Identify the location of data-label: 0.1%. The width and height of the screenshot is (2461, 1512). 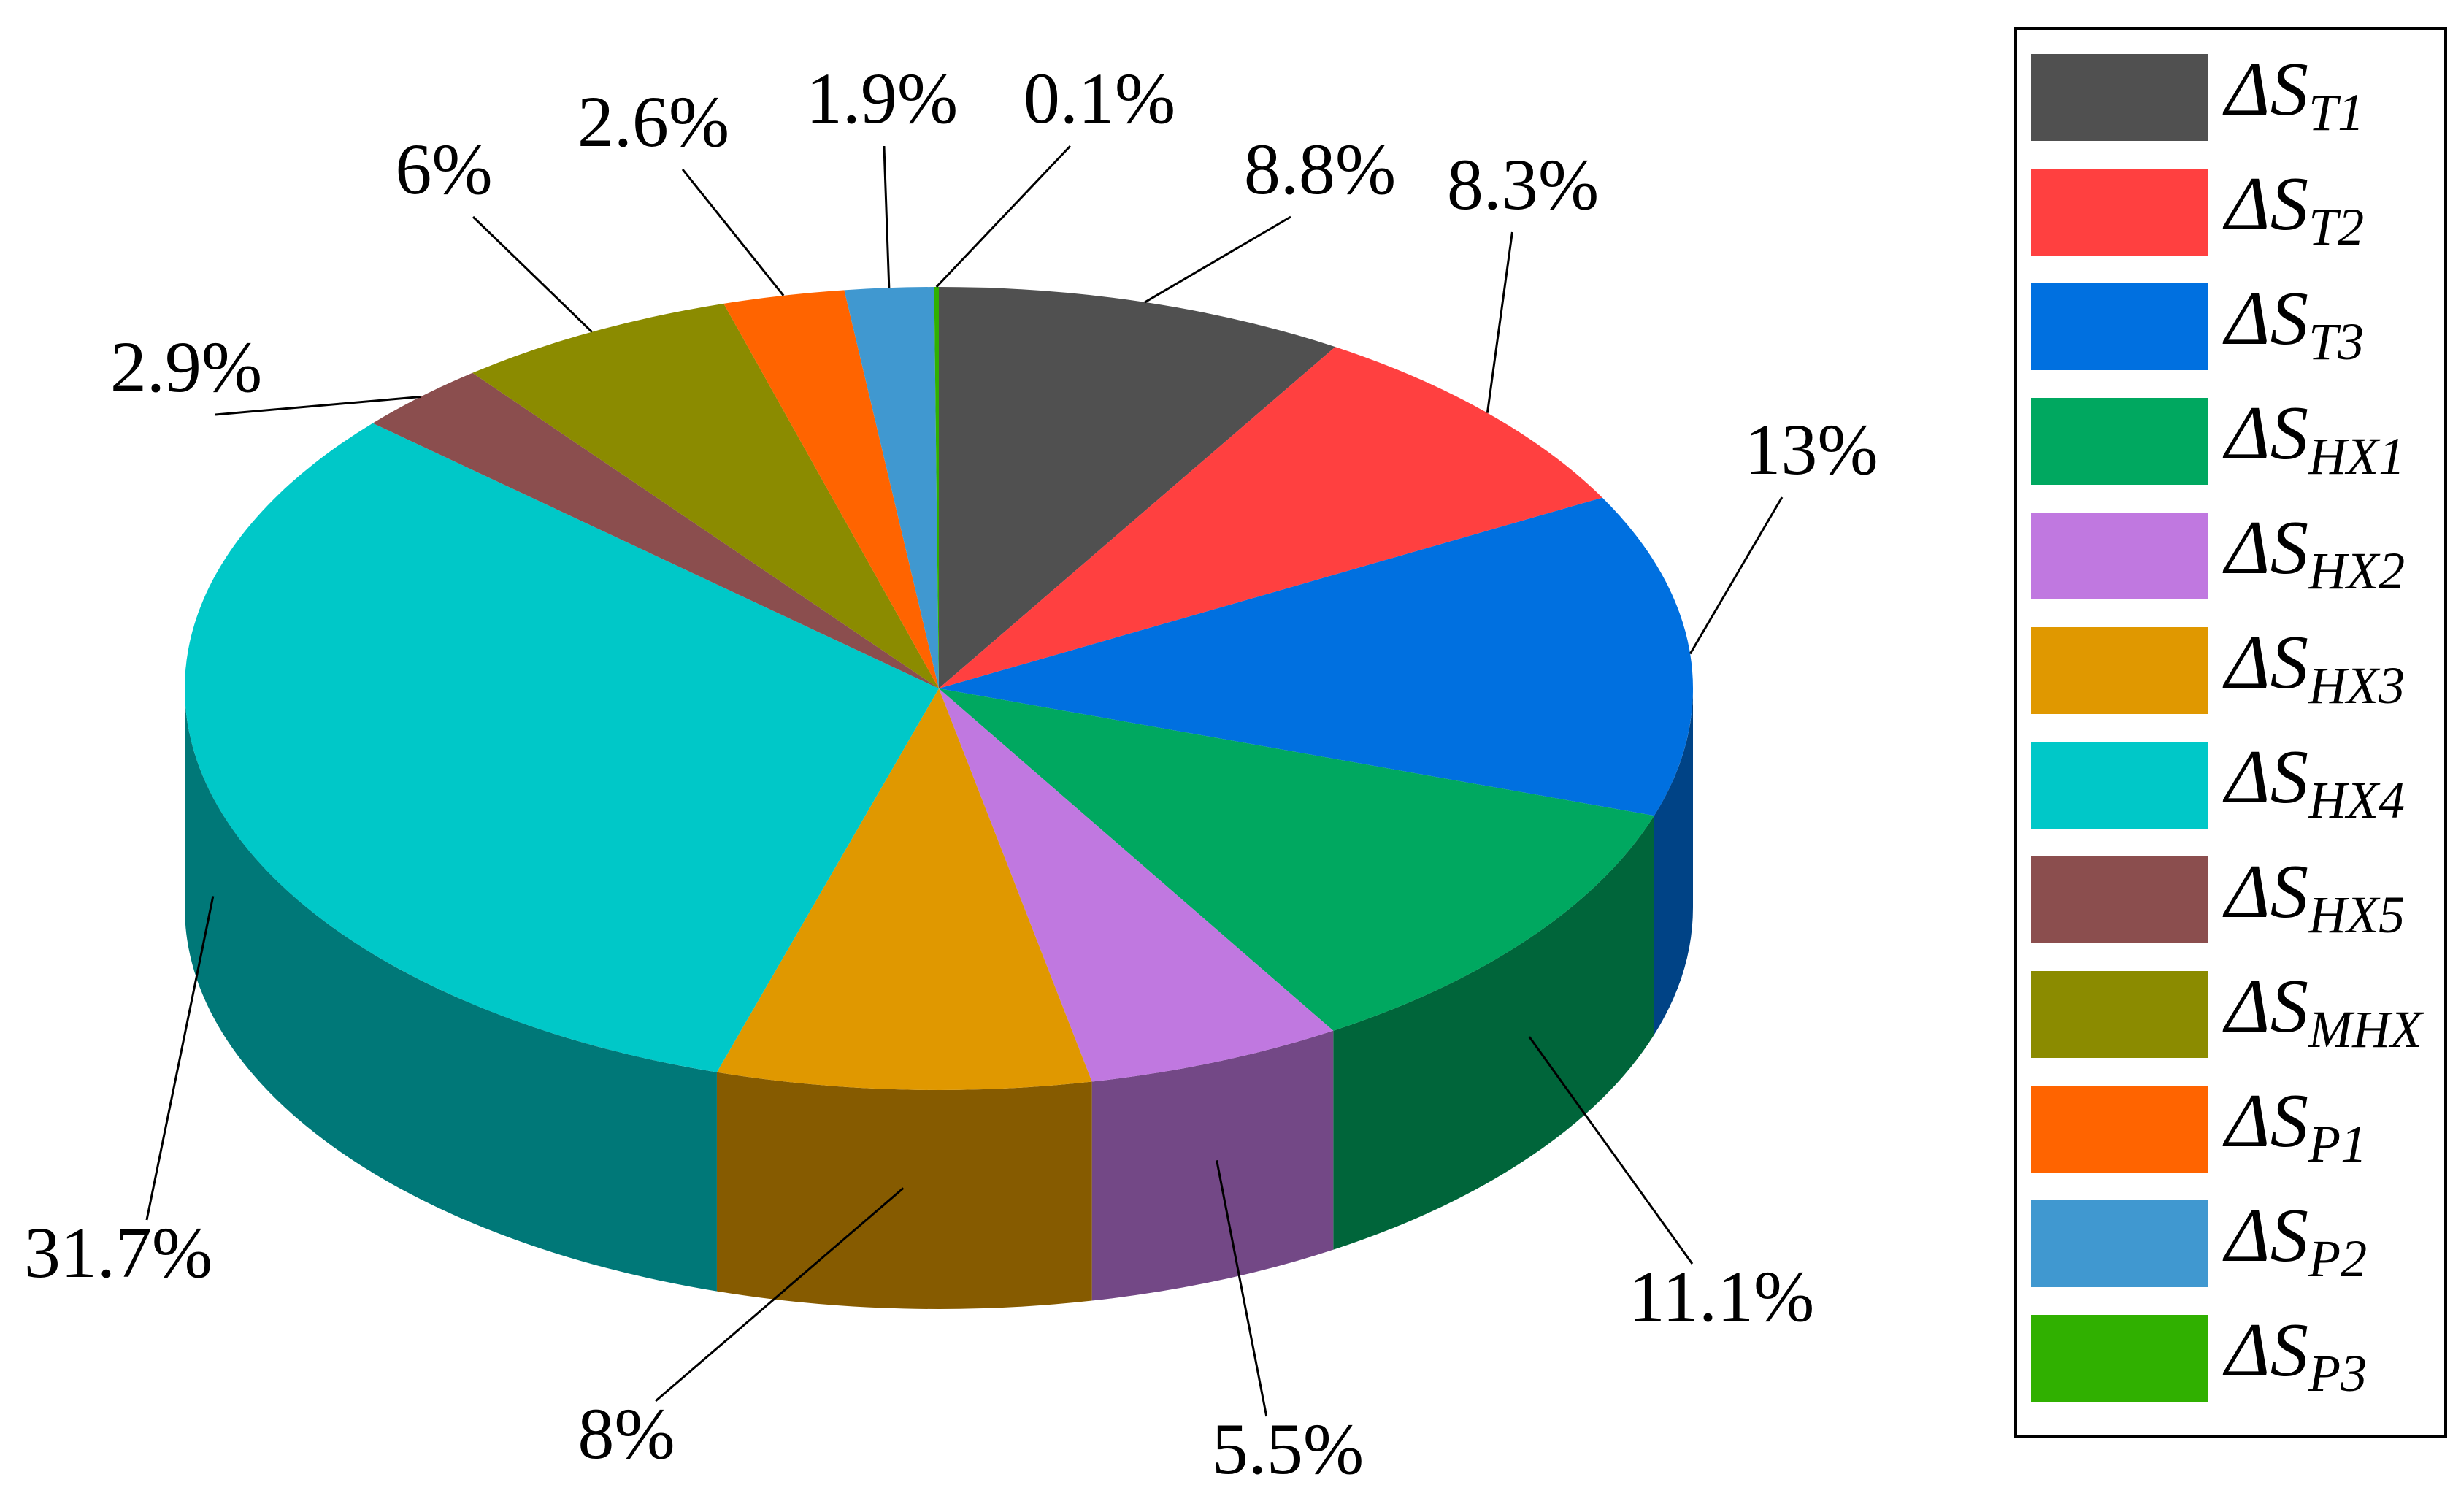
(1099, 98).